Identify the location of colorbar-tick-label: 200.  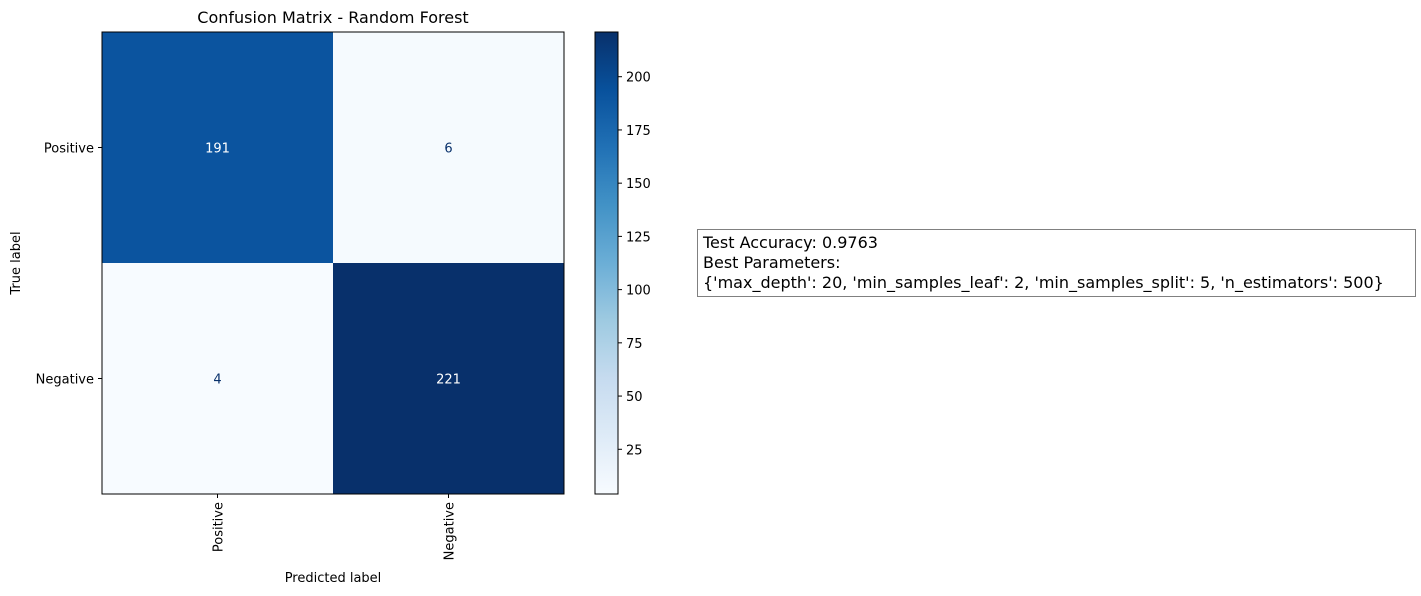
(638, 78).